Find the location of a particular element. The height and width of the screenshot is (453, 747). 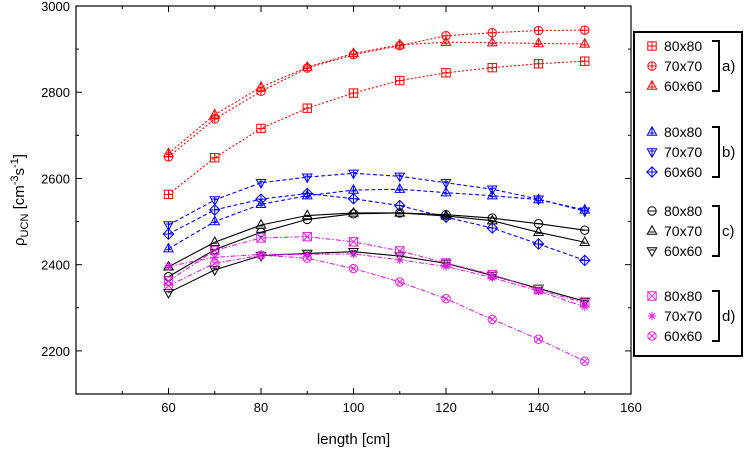

x-tick-label: 140 is located at coordinates (539, 407).